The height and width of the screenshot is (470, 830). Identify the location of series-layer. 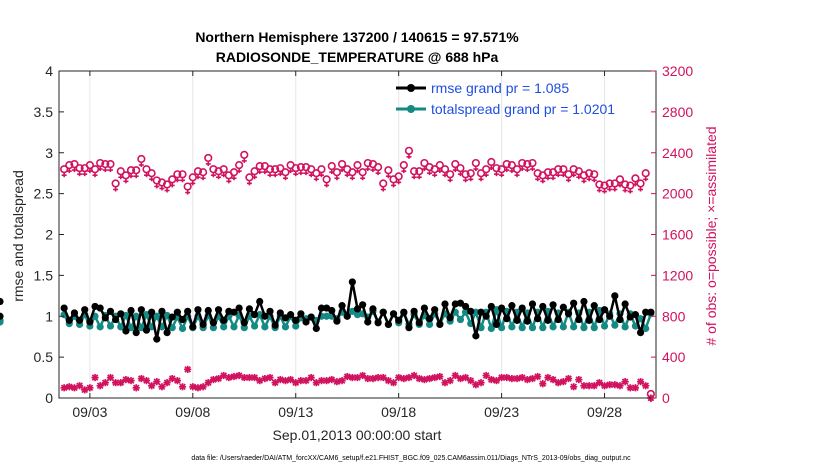
(327, 310).